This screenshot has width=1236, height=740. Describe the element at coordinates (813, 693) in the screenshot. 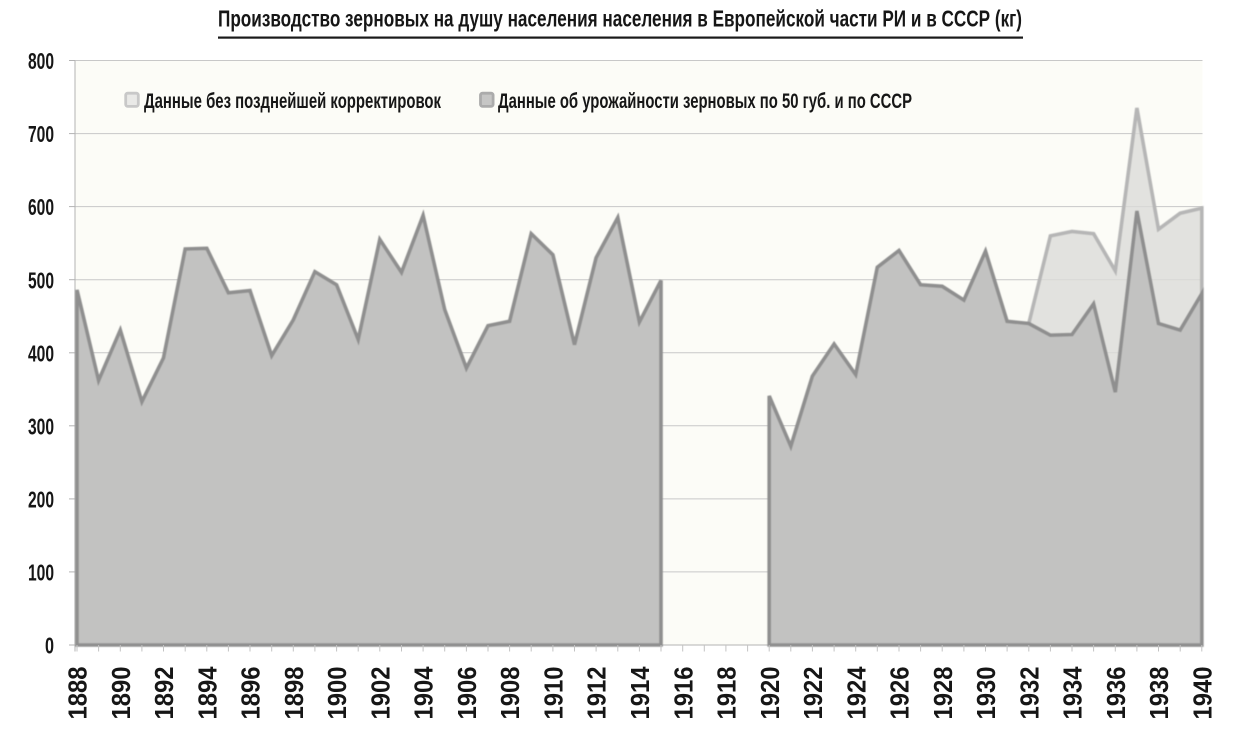

I see `svg-text: 1922` at that location.